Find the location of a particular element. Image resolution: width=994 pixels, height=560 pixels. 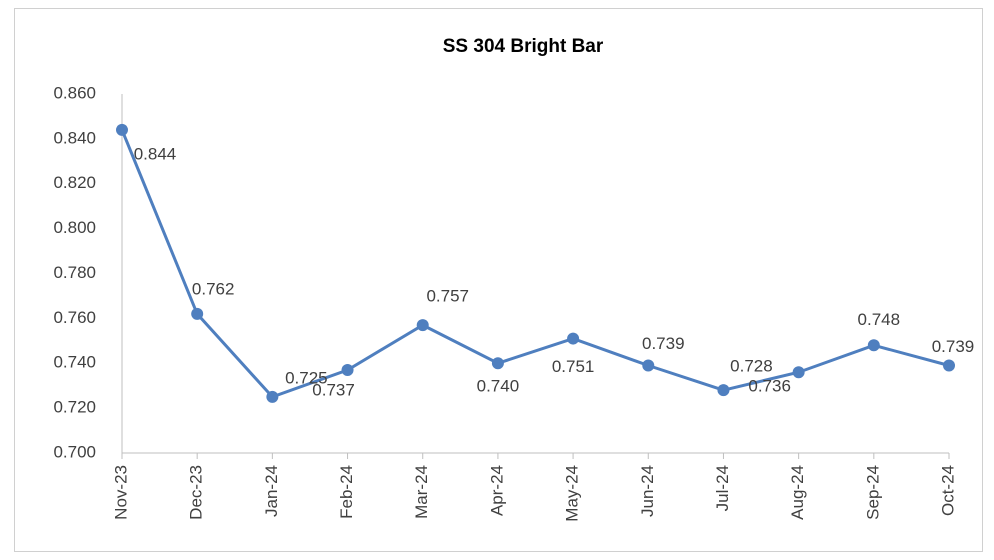

x-tick-label: Feb-24 is located at coordinates (346, 492).